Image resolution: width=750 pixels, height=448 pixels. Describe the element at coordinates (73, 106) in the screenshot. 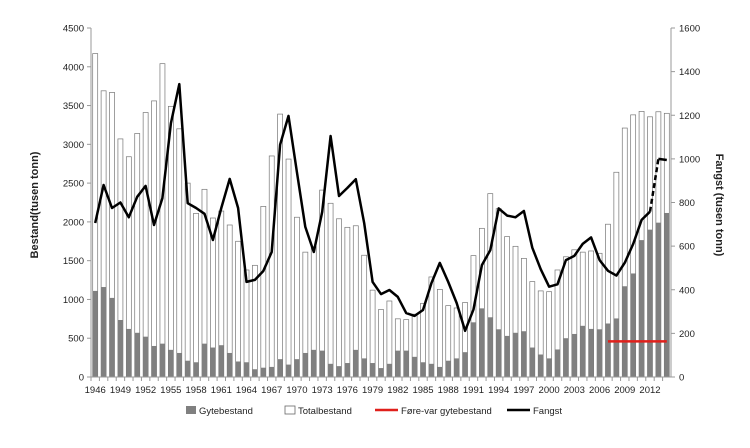

I see `y-tick-label-left: 3500` at that location.